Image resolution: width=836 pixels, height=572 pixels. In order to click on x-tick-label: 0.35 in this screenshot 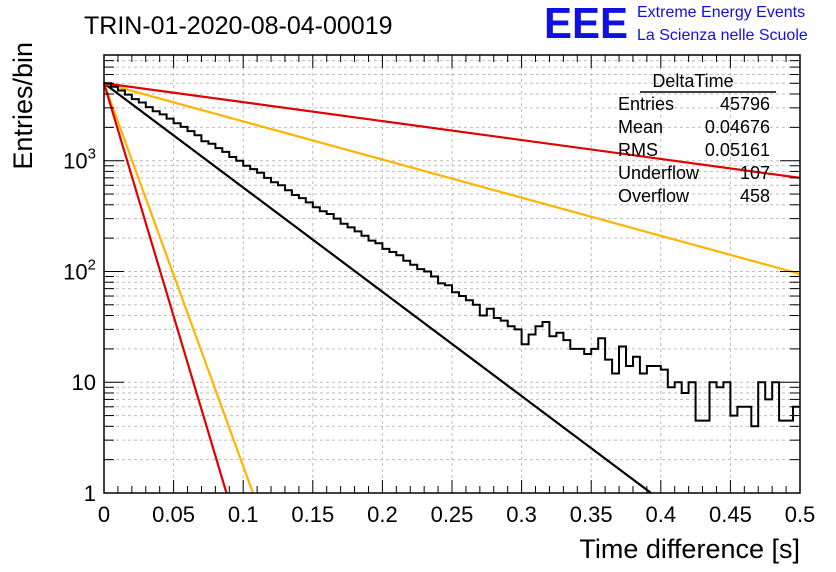, I will do `click(591, 514)`.